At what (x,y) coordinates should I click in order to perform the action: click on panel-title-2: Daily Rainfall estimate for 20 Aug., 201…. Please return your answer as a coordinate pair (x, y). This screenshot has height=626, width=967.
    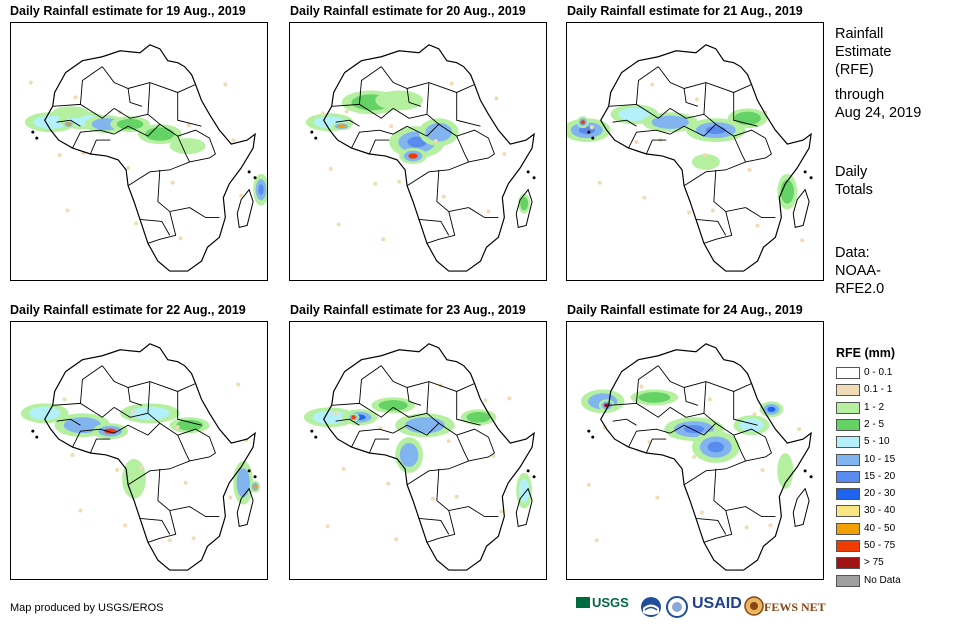
    Looking at the image, I should click on (408, 11).